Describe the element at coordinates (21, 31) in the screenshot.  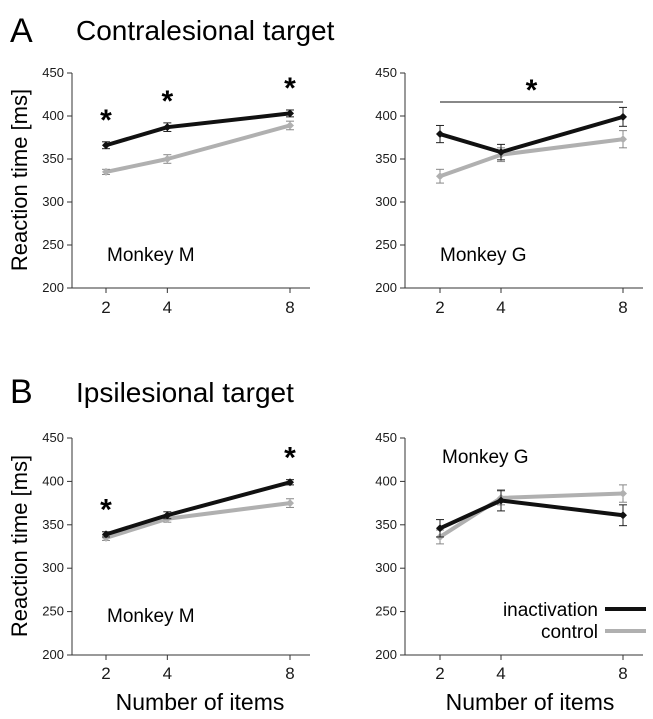
I see `panel-a-letter: A` at that location.